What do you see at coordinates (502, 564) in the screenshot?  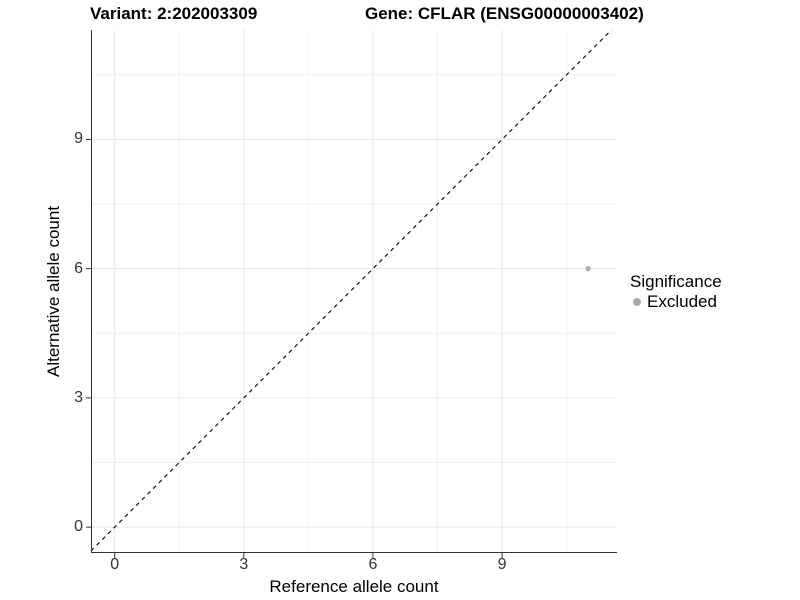 I see `x-tick-label: 9` at bounding box center [502, 564].